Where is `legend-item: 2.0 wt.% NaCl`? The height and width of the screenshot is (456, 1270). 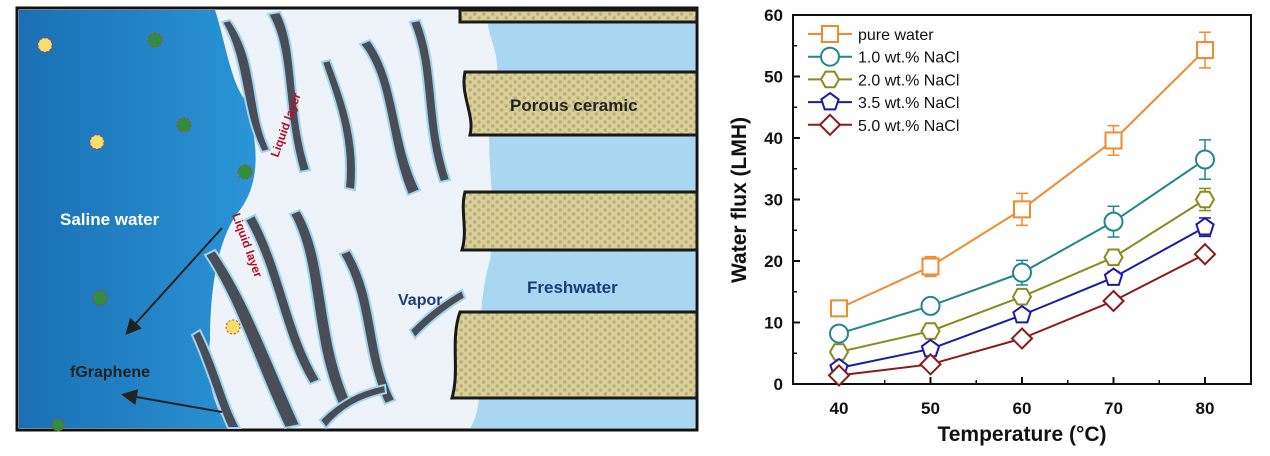 legend-item: 2.0 wt.% NaCl is located at coordinates (883, 79).